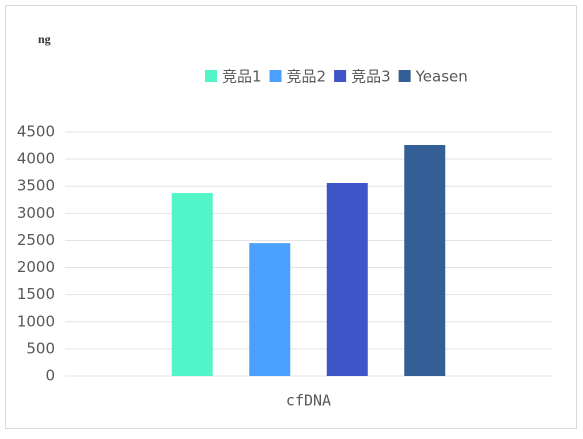 The height and width of the screenshot is (439, 583). Describe the element at coordinates (36, 321) in the screenshot. I see `y-tick-label: 1000` at that location.